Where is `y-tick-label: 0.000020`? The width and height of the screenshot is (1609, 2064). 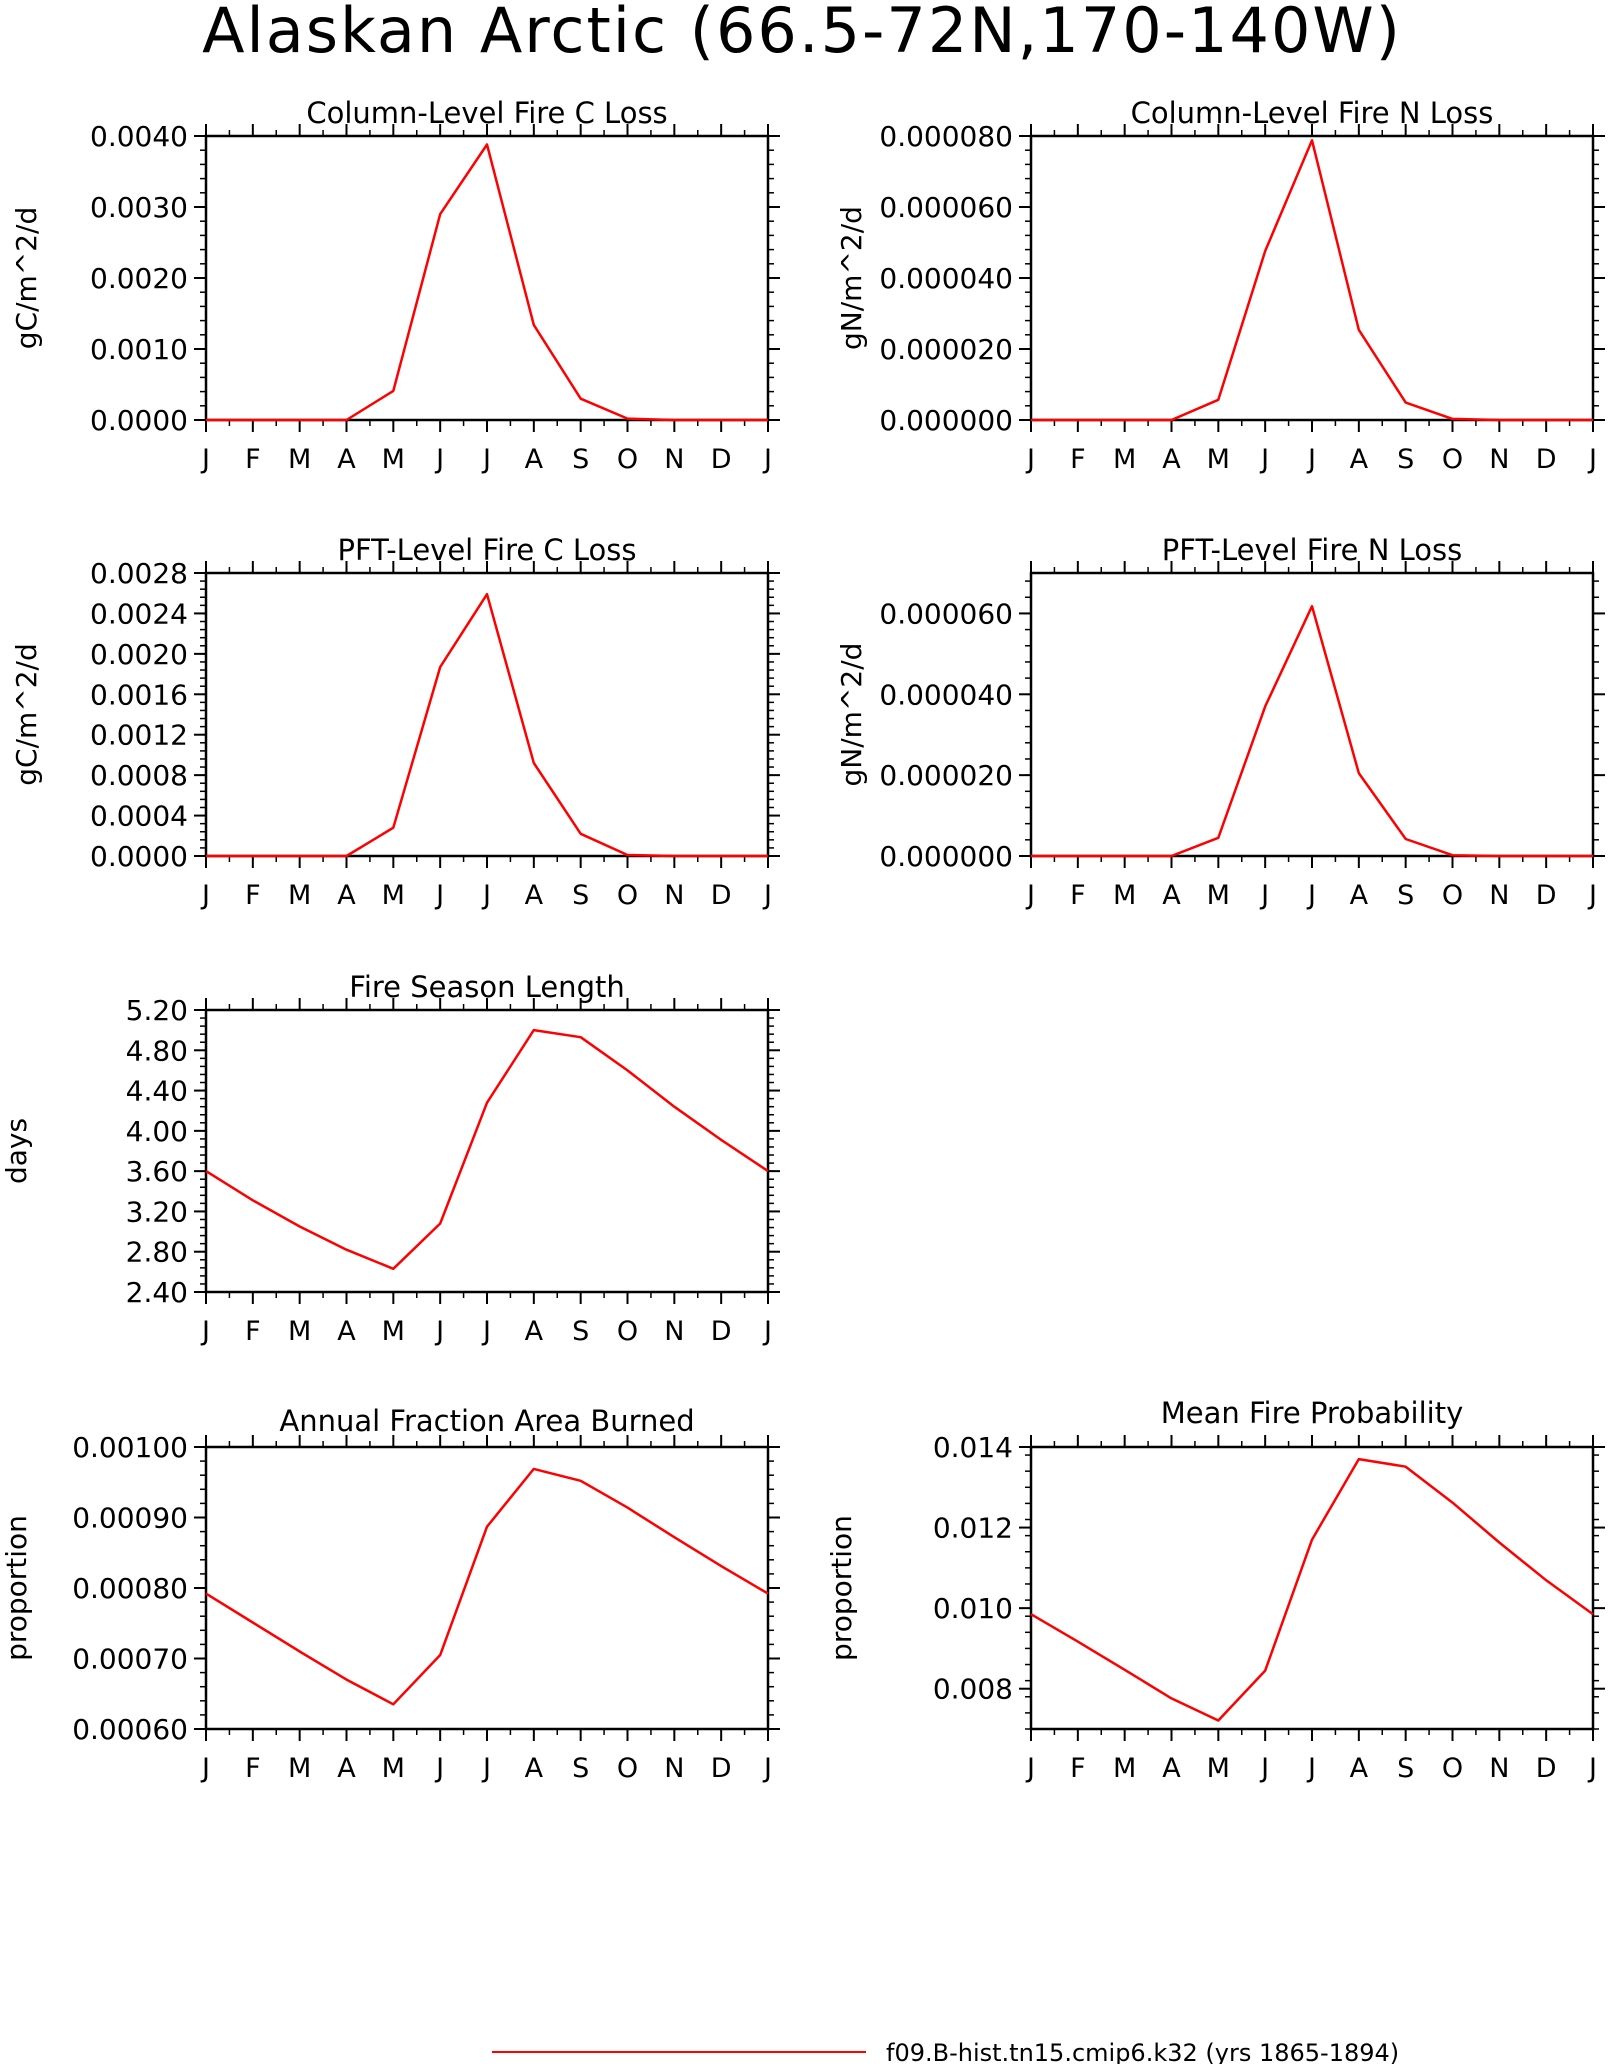 y-tick-label: 0.000020 is located at coordinates (946, 349).